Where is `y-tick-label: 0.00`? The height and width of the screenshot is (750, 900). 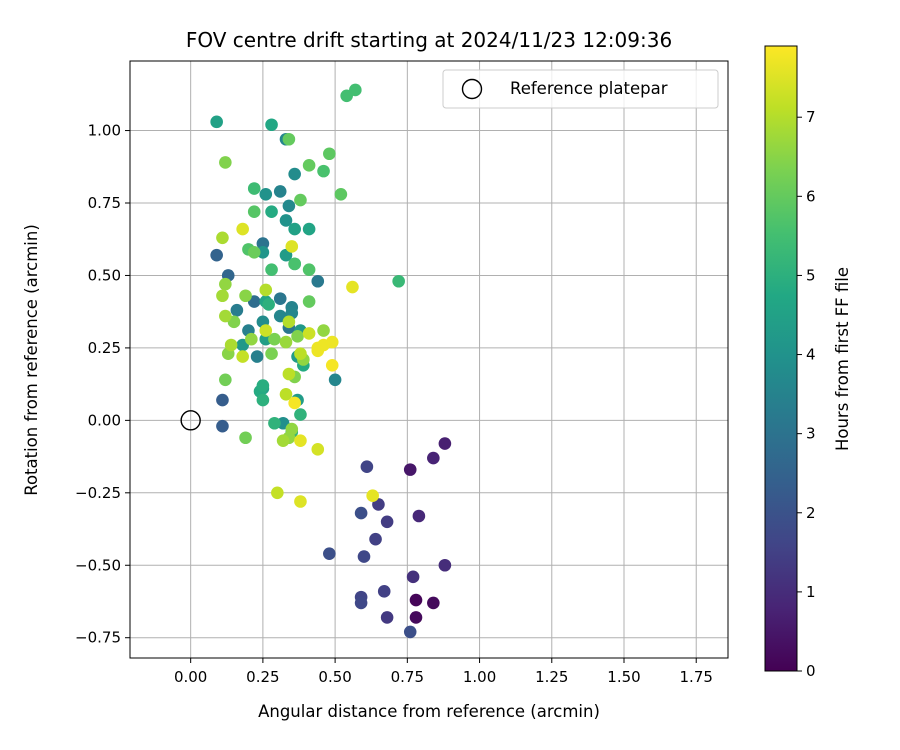
y-tick-label: 0.00 is located at coordinates (104, 420).